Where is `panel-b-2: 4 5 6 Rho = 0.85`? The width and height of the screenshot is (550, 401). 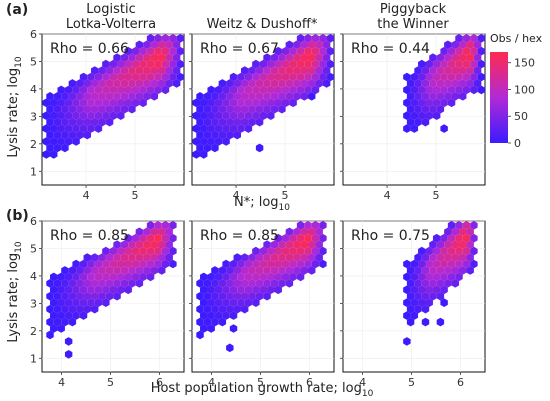 panel-b-2: 4 5 6 Rho = 0.85 is located at coordinates (262, 304).